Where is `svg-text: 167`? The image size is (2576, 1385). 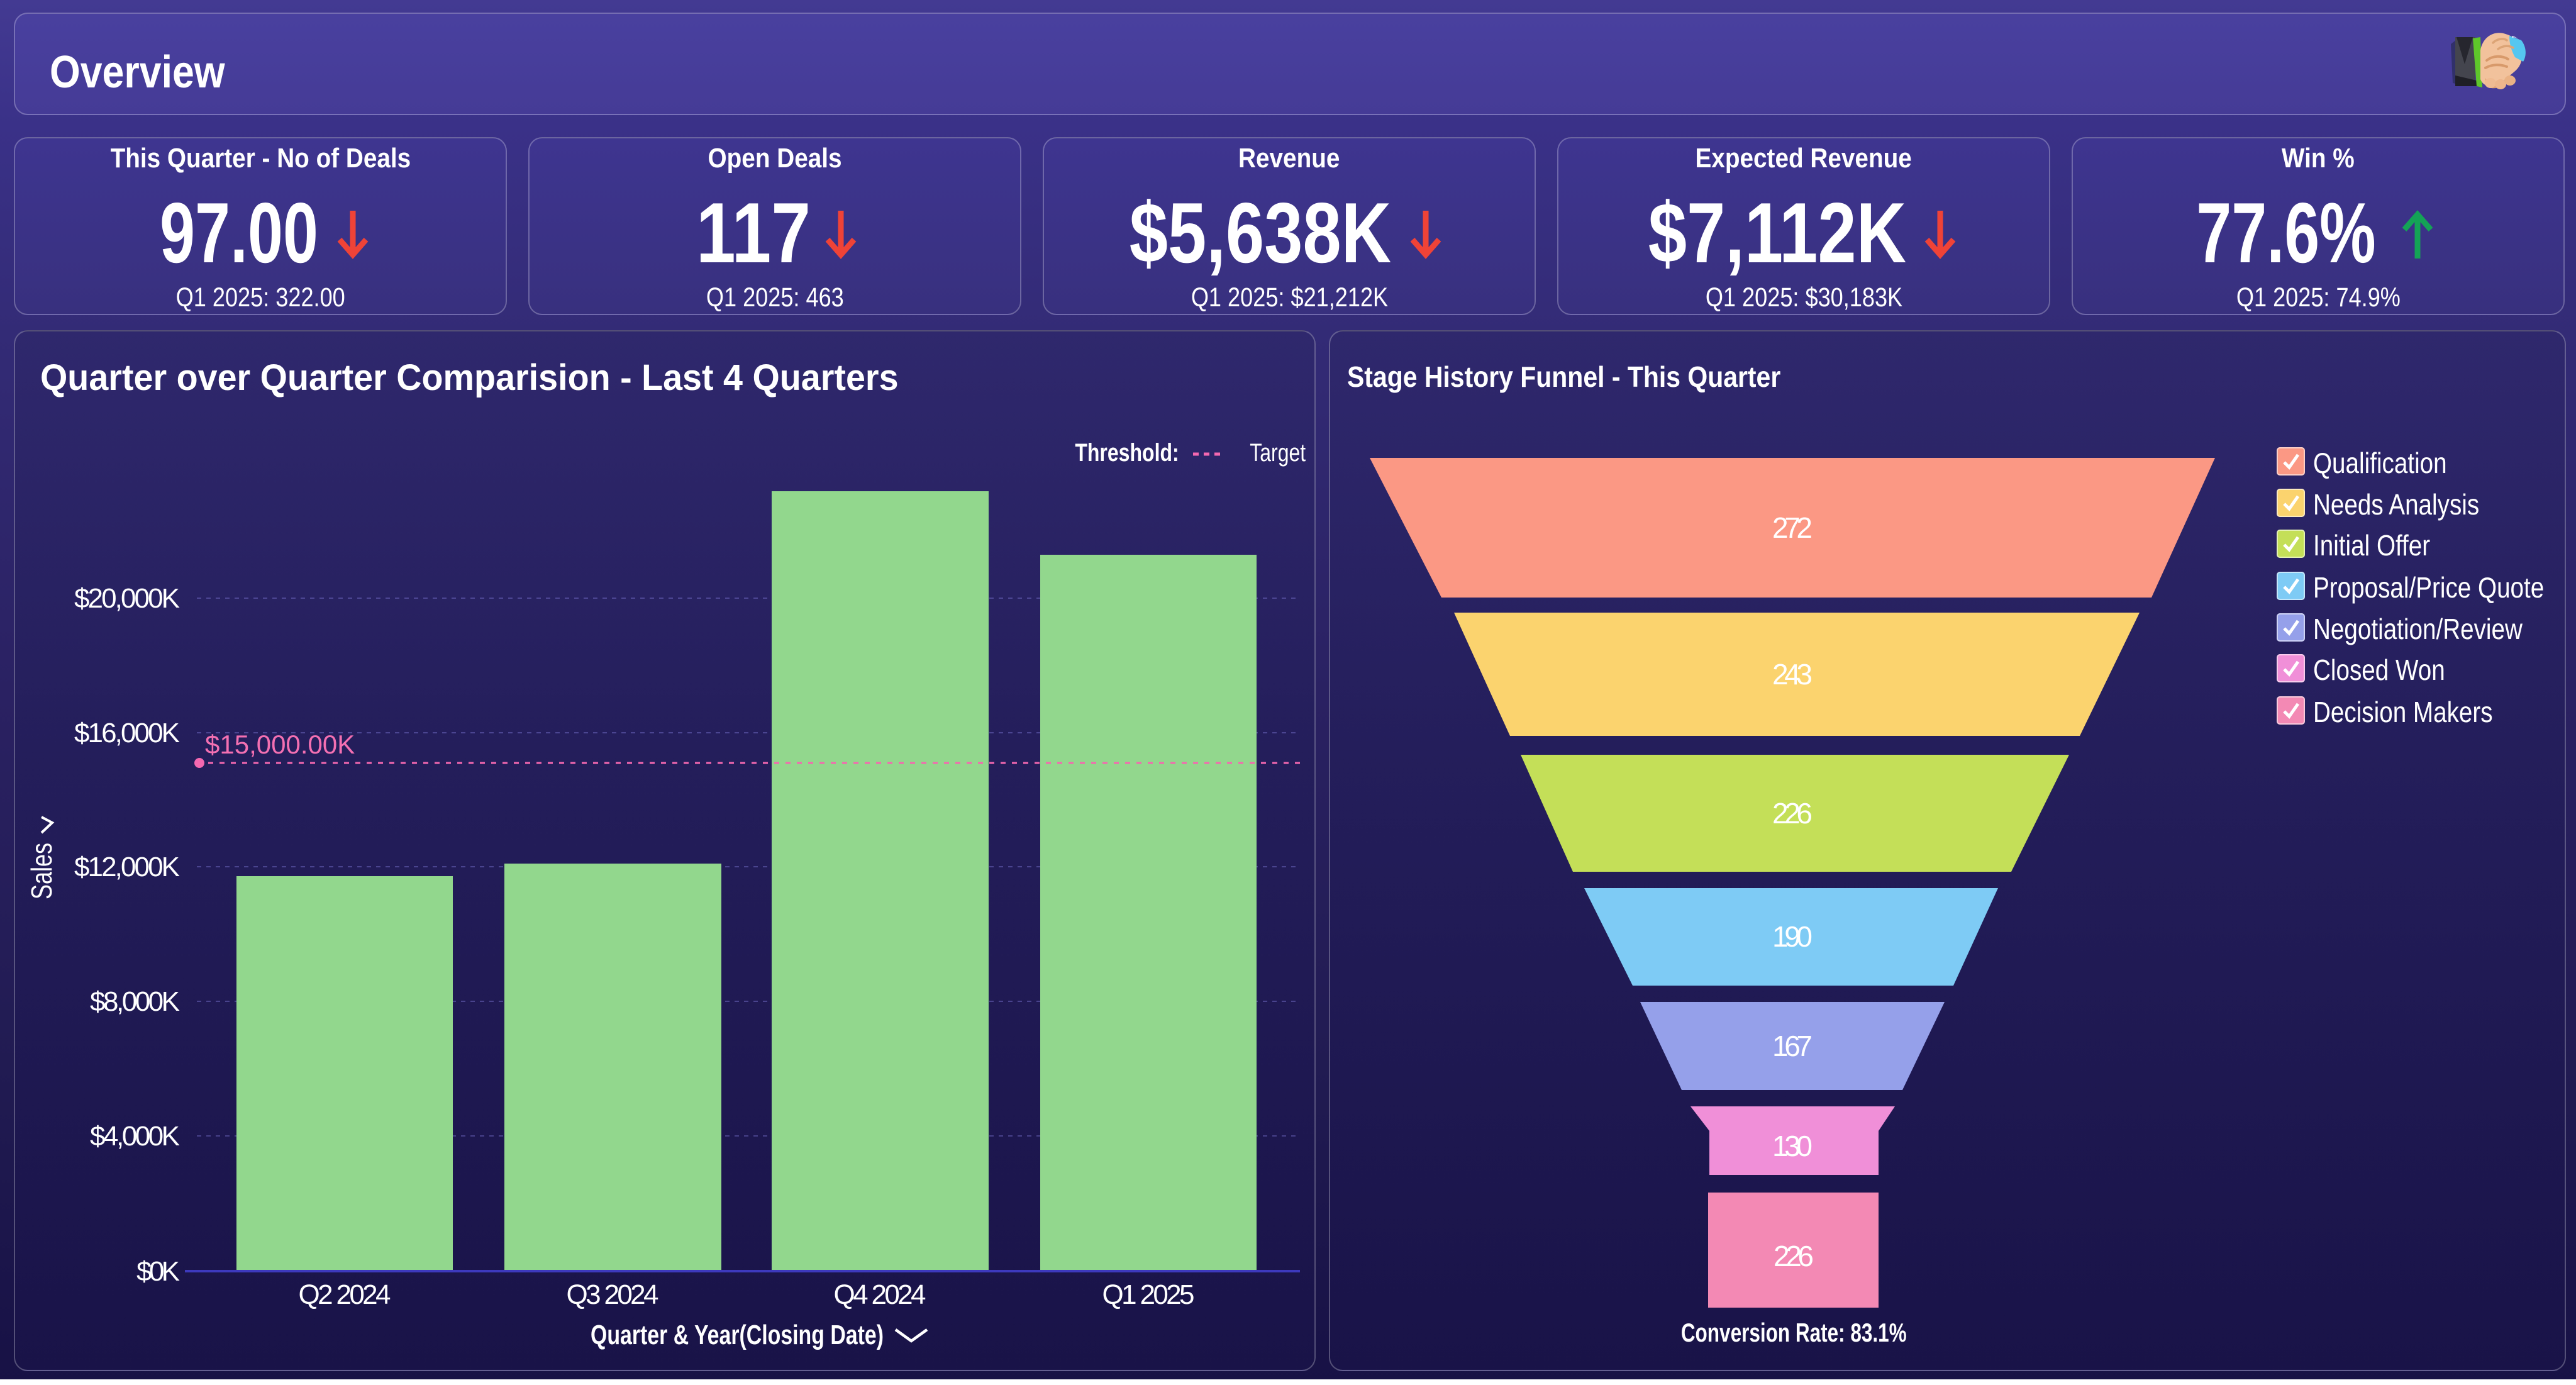 svg-text: 167 is located at coordinates (1792, 1046).